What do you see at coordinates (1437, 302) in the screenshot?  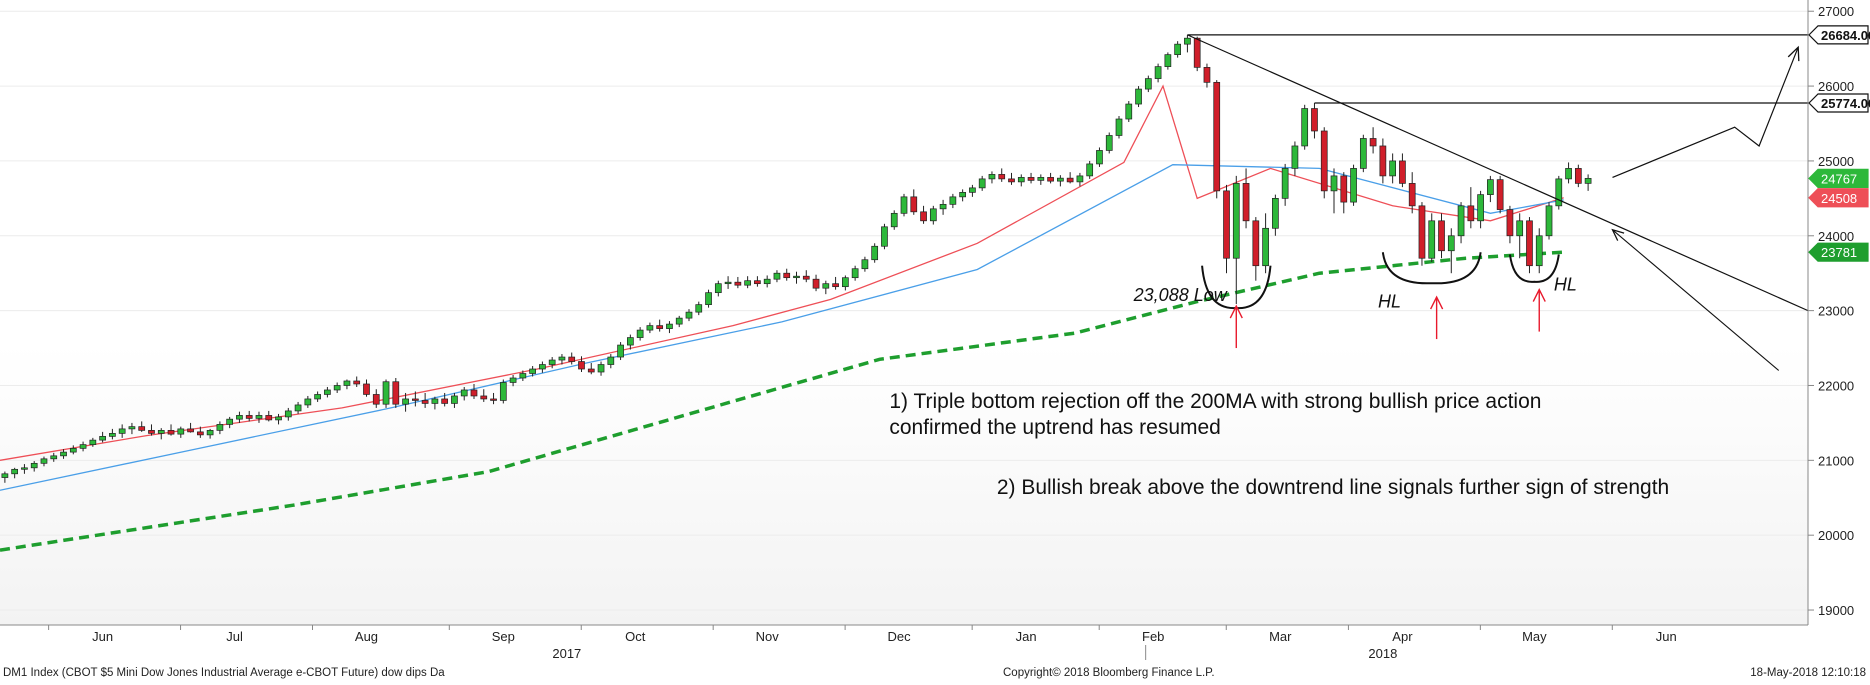 I see `red-arrow-head` at bounding box center [1437, 302].